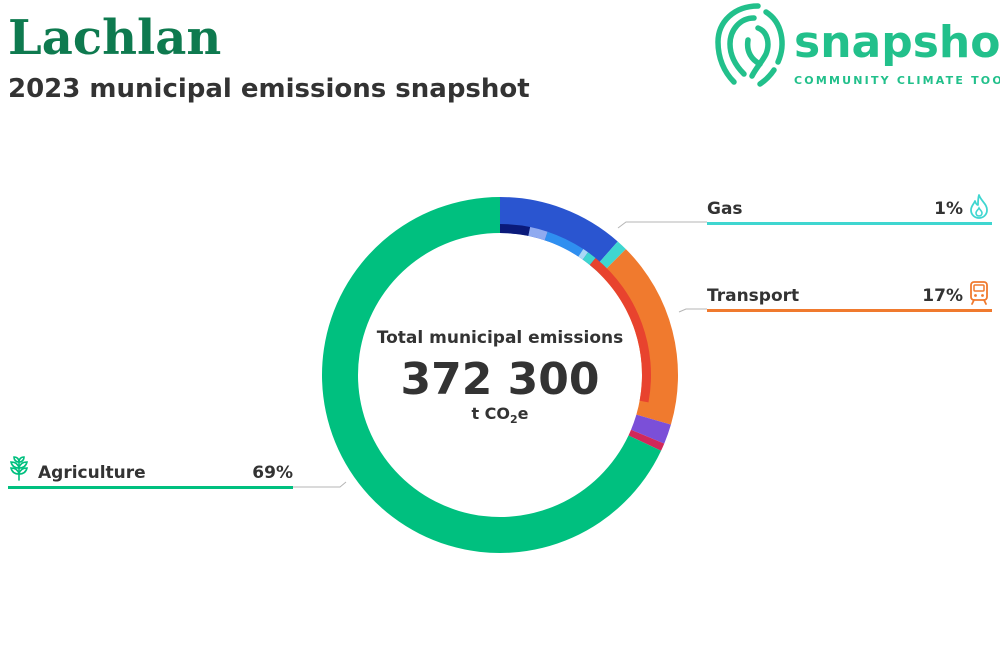 This screenshot has width=1000, height=670. Describe the element at coordinates (500, 379) in the screenshot. I see `total-emissions-value: 372 300` at that location.